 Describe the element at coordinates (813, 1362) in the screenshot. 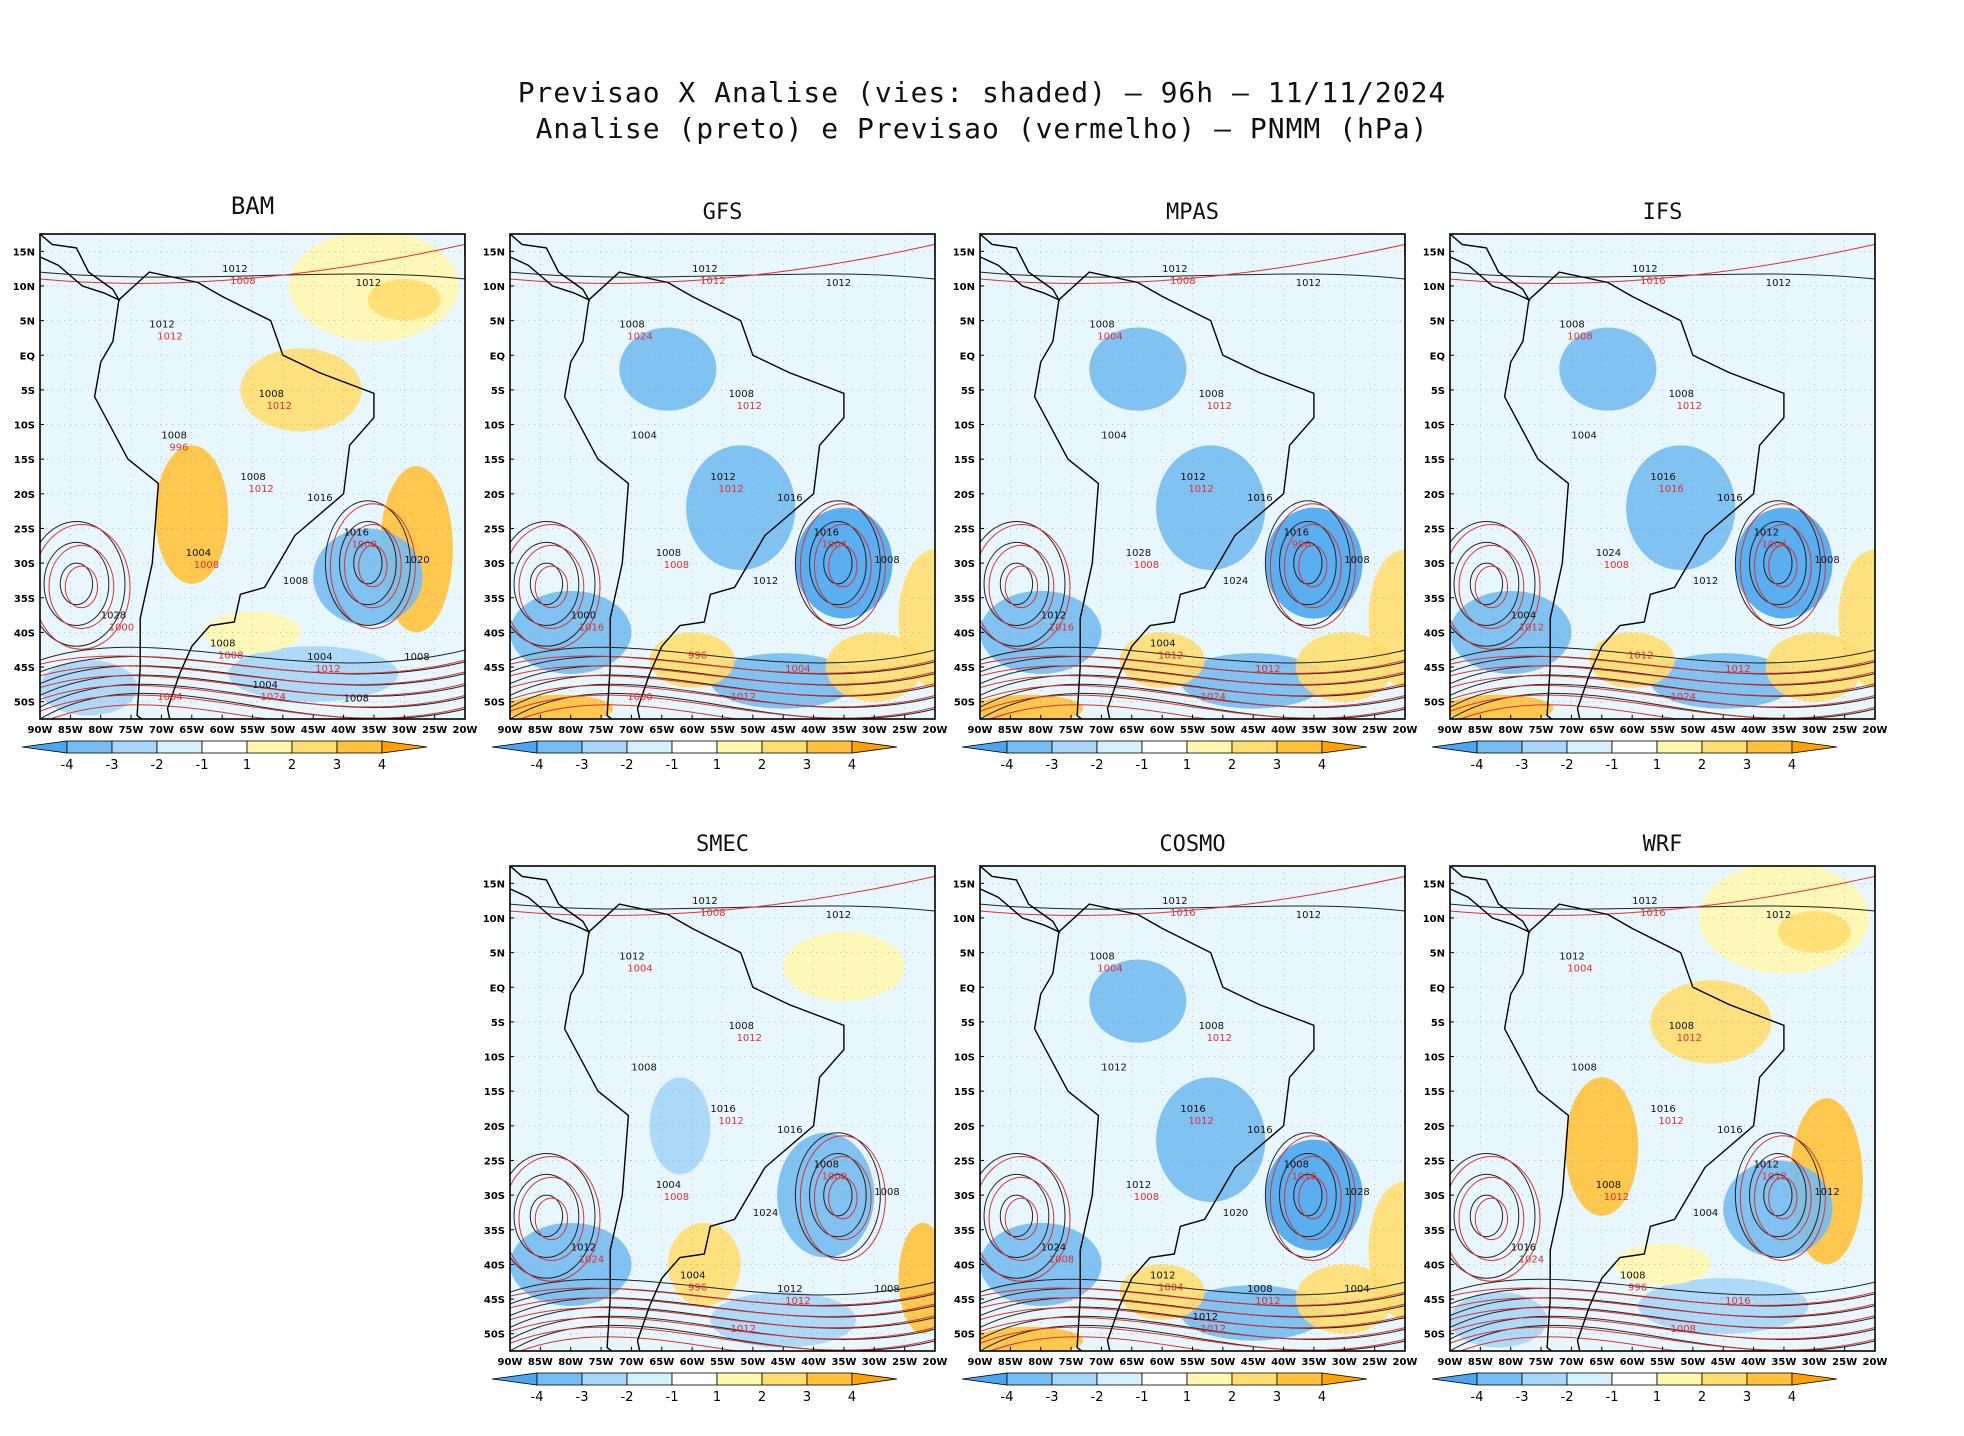

I see `lon-tick-label: 40W` at that location.